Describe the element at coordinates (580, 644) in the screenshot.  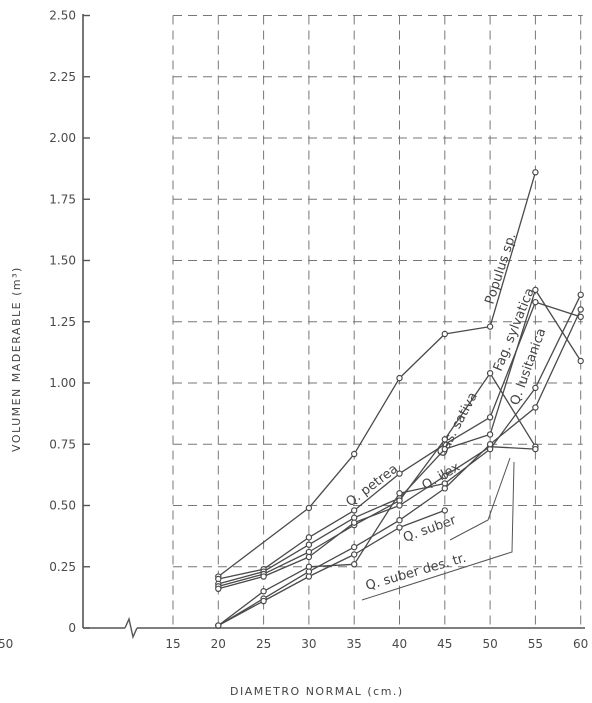
I see `x-tick-label: 60` at that location.